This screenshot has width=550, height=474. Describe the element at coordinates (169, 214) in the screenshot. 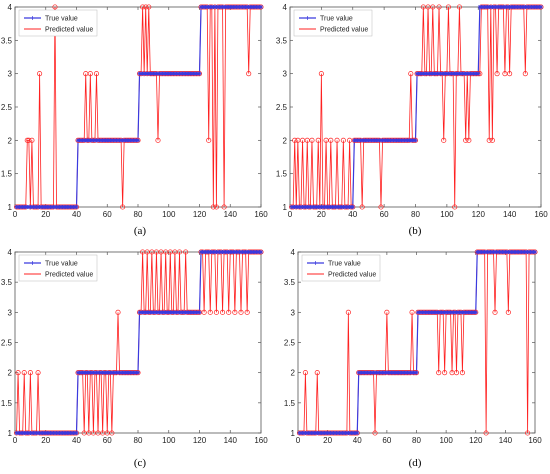

I see `chart-a-xtick-label: 100` at that location.